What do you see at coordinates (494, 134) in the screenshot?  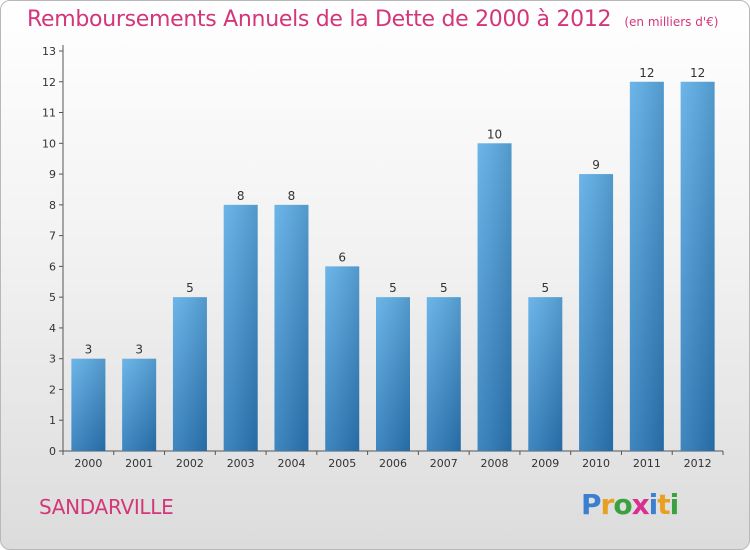 I see `data-label: 10` at bounding box center [494, 134].